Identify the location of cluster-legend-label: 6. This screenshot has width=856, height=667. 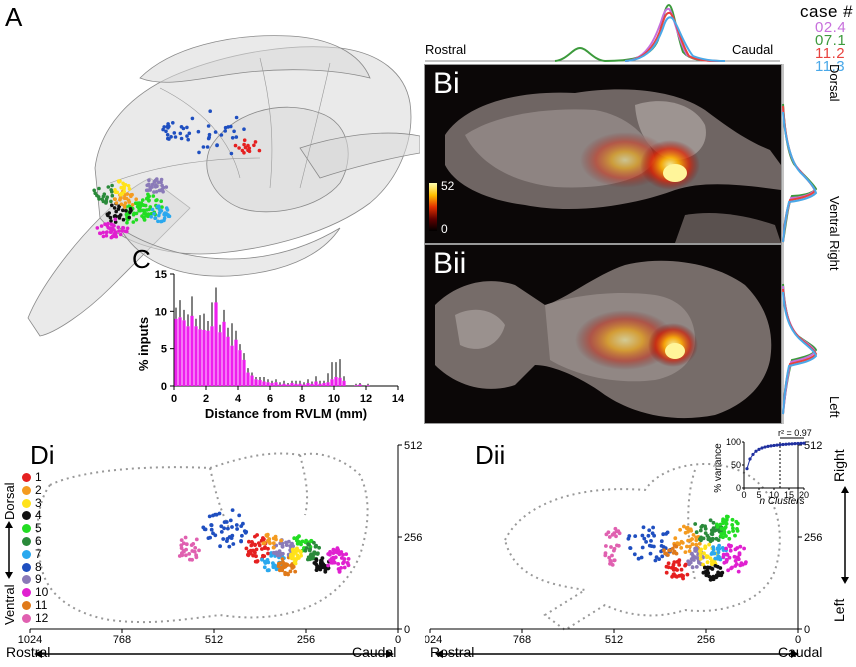
(38, 541).